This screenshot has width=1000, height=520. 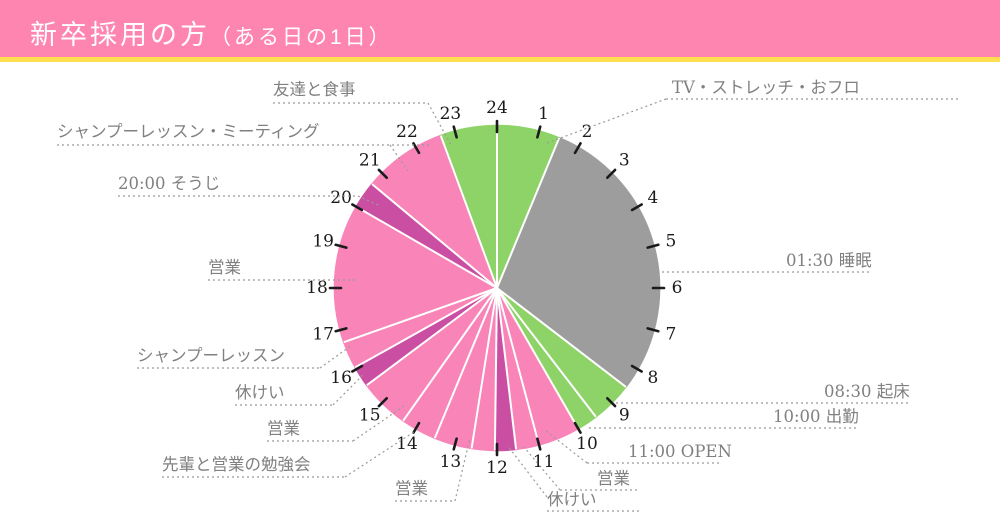 I want to click on hour-number: 16, so click(x=341, y=378).